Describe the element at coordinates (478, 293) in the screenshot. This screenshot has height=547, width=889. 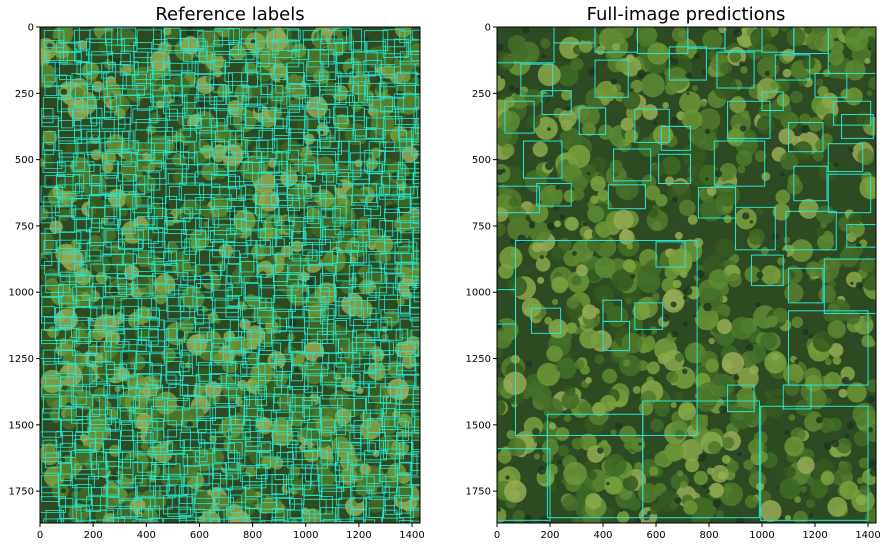
I see `y-tick-label: 1000` at that location.